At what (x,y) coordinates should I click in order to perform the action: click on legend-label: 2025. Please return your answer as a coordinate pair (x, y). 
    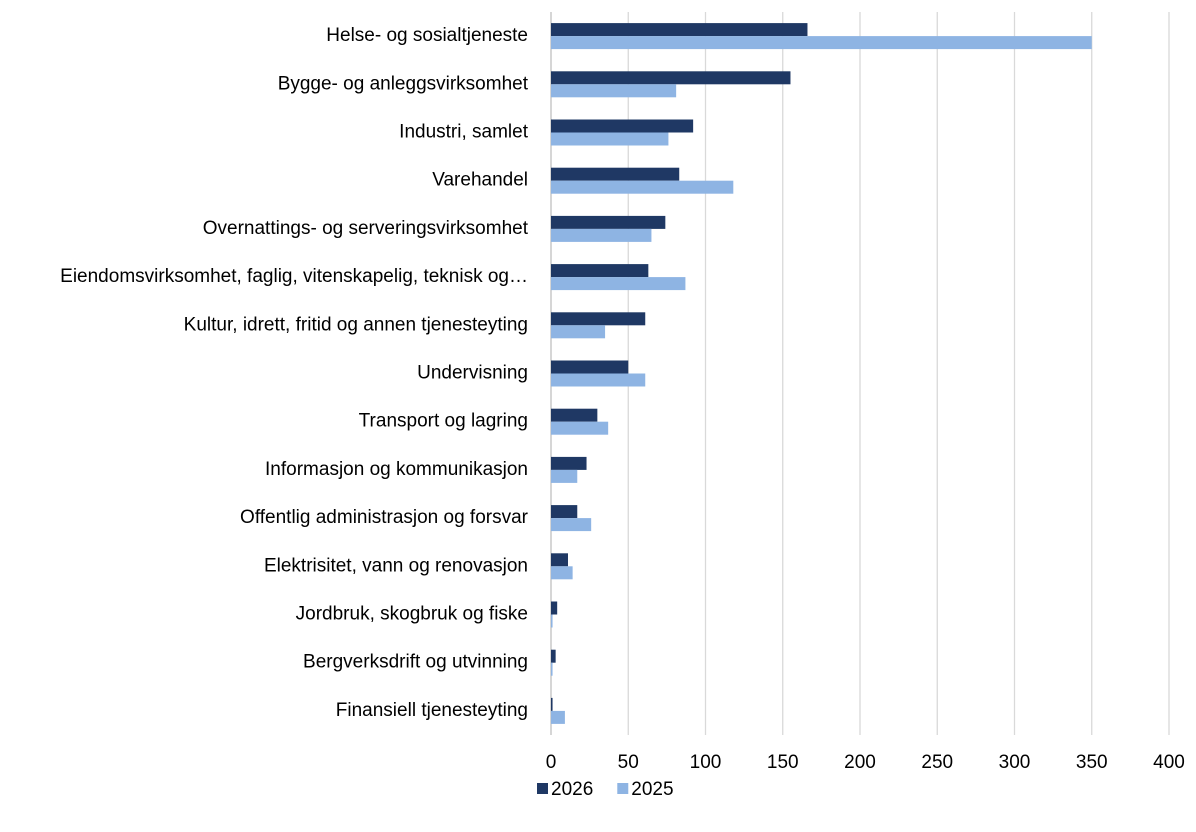
    Looking at the image, I should click on (652, 789).